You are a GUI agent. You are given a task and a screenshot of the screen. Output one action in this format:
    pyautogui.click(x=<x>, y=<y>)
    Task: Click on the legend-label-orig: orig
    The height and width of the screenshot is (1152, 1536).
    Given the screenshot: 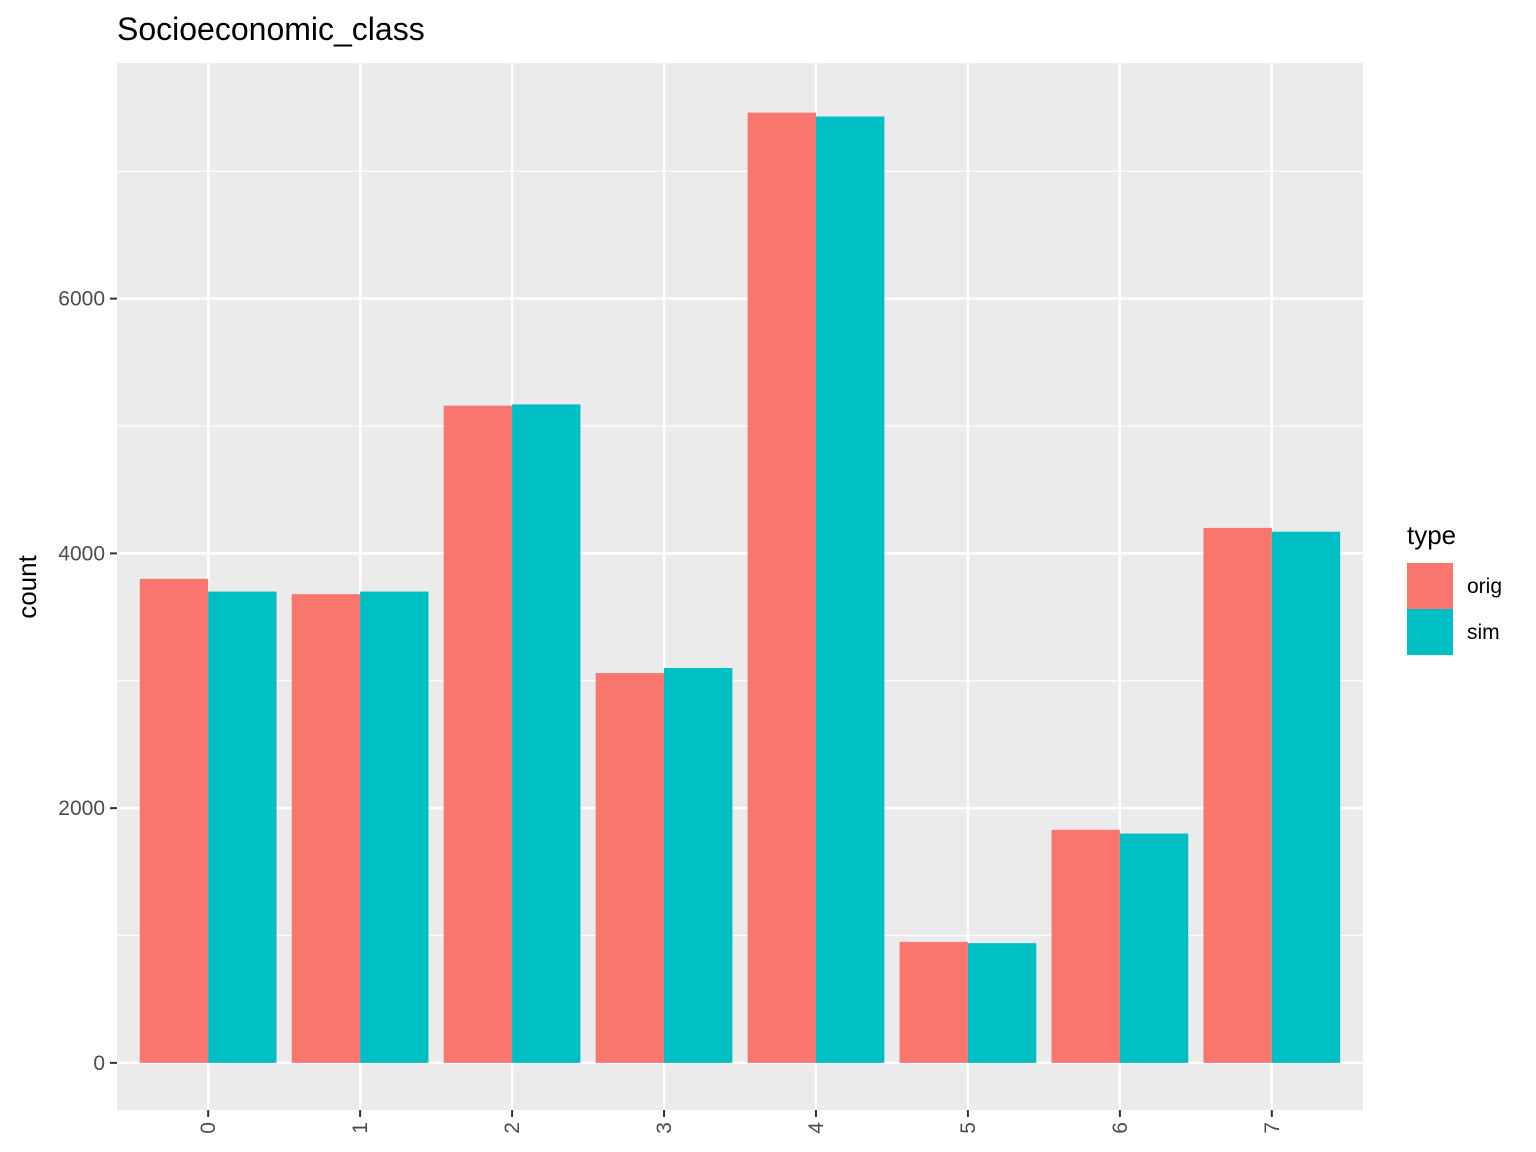 What is the action you would take?
    pyautogui.click(x=1484, y=586)
    